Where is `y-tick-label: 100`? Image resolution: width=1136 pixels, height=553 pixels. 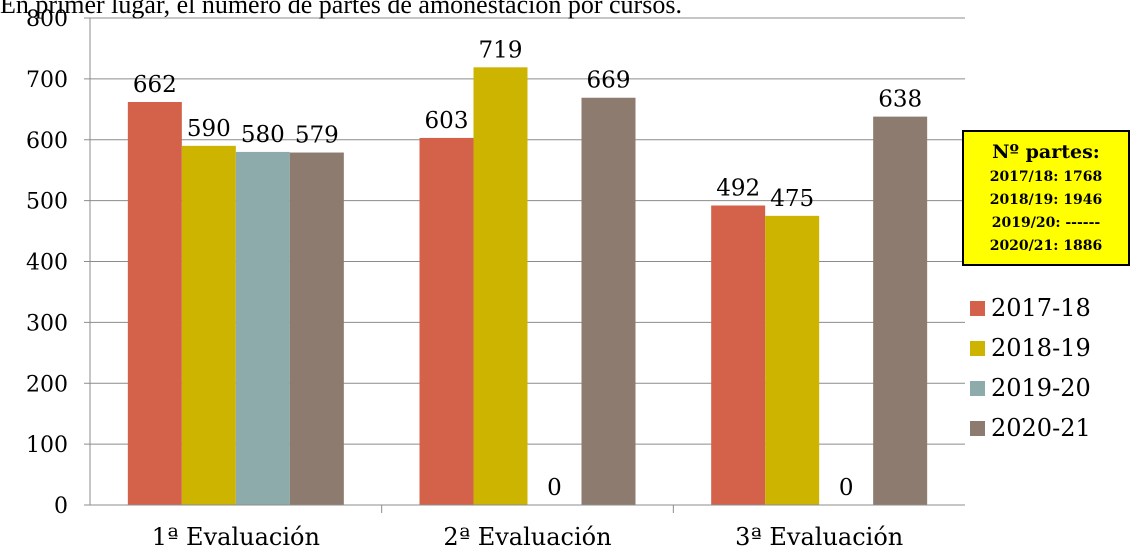 y-tick-label: 100 is located at coordinates (47, 445).